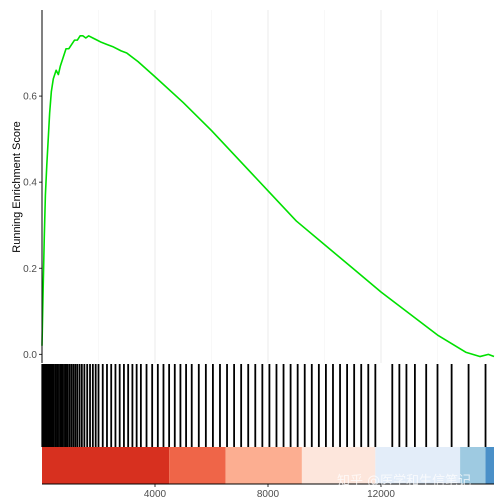  I want to click on y-axis-ticks: 0.0 0.2 0.4 0.6, so click(32, 226).